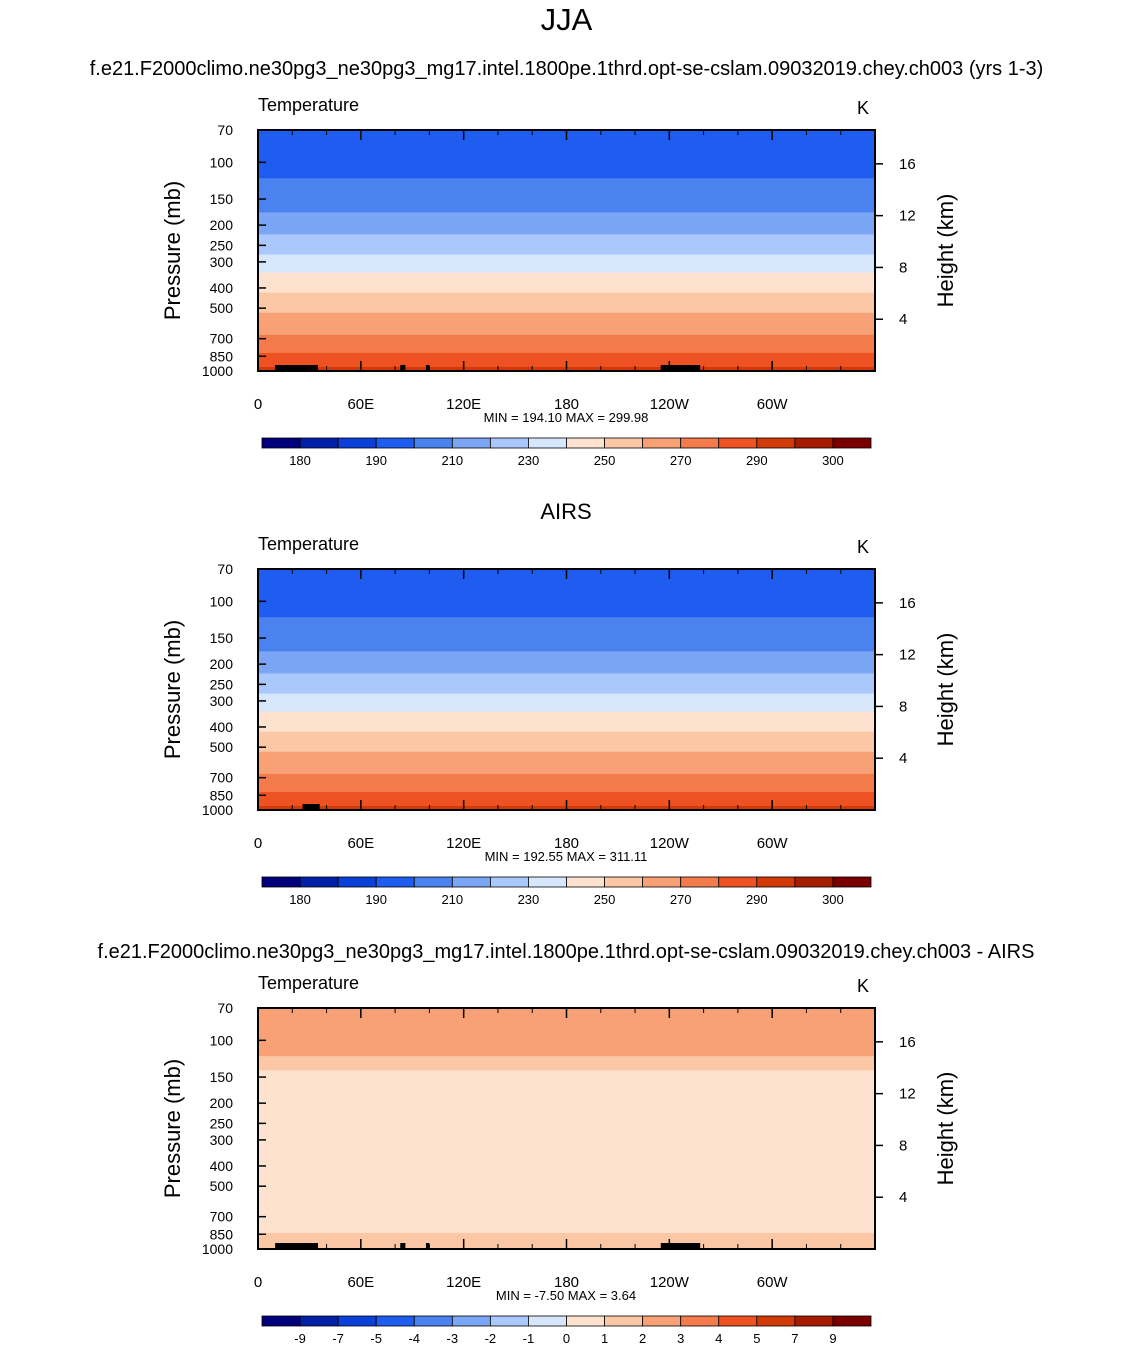  I want to click on colorbar-label: -2, so click(491, 1338).